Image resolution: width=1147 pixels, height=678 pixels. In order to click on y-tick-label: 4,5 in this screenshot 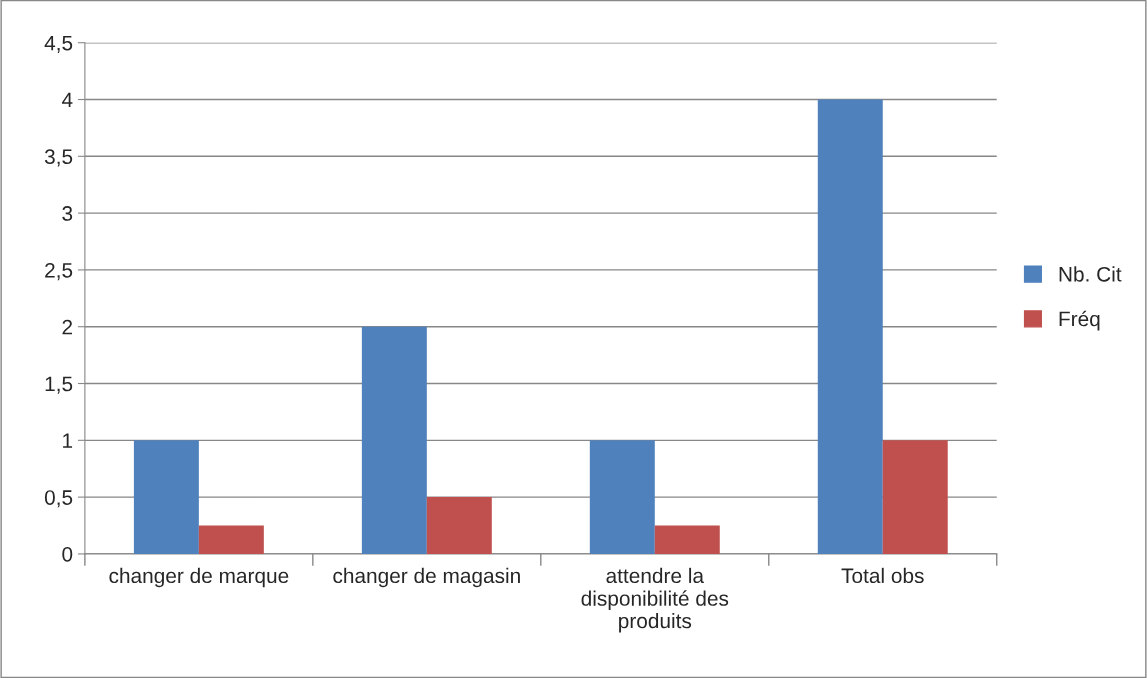, I will do `click(58, 44)`.